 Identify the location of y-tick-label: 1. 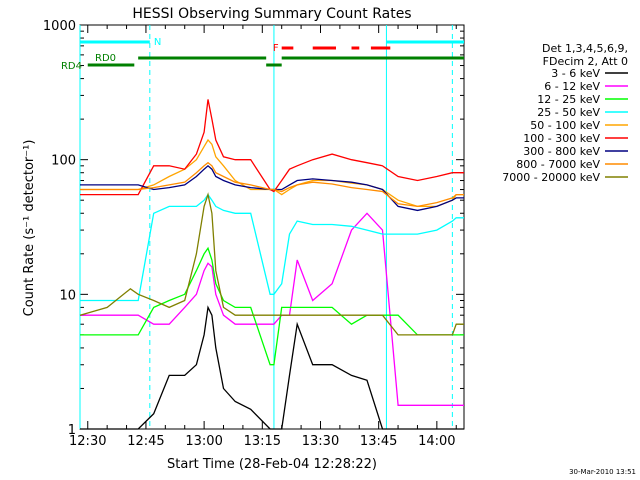
(72, 430).